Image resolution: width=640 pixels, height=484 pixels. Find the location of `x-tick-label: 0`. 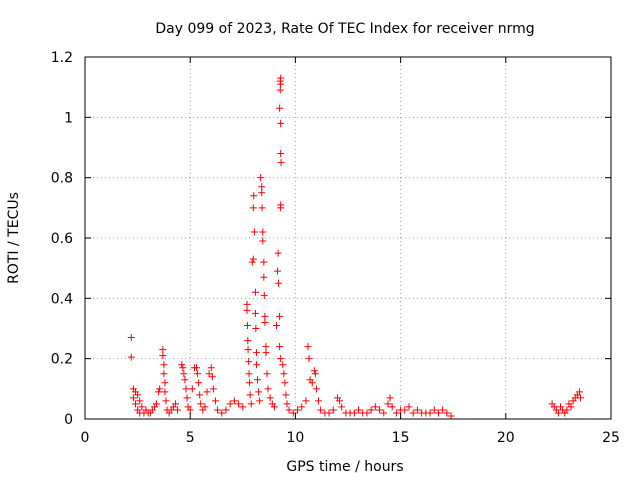

x-tick-label: 0 is located at coordinates (85, 438).